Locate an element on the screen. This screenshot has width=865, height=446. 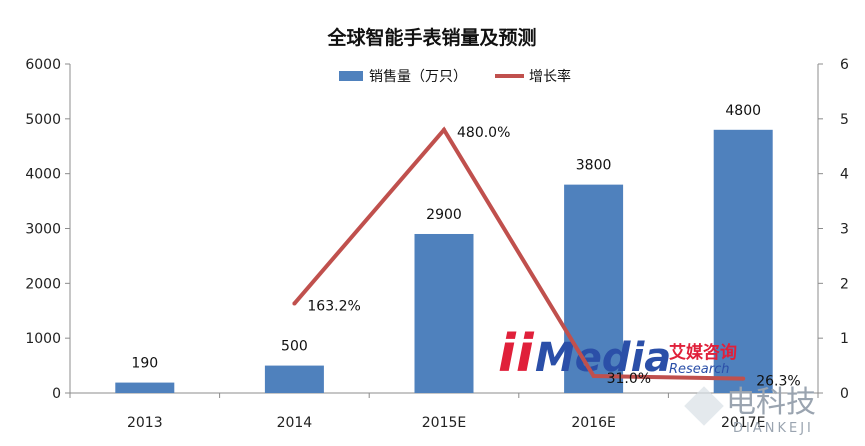
growth-data-label: 26.3% is located at coordinates (778, 382).